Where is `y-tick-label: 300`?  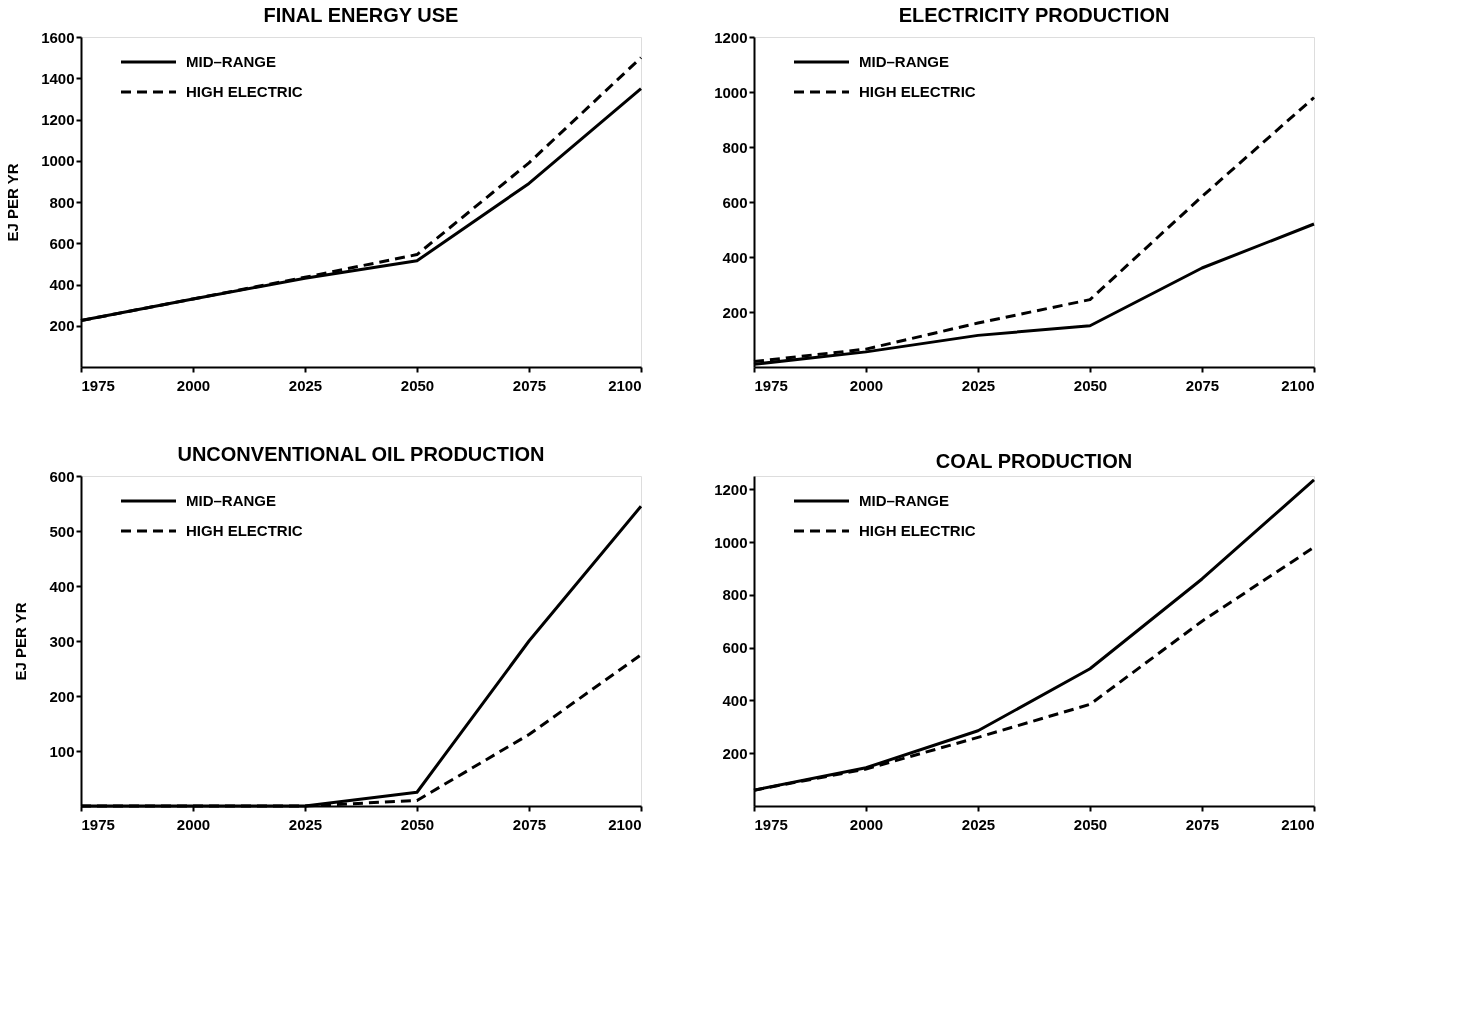 y-tick-label: 300 is located at coordinates (62, 641).